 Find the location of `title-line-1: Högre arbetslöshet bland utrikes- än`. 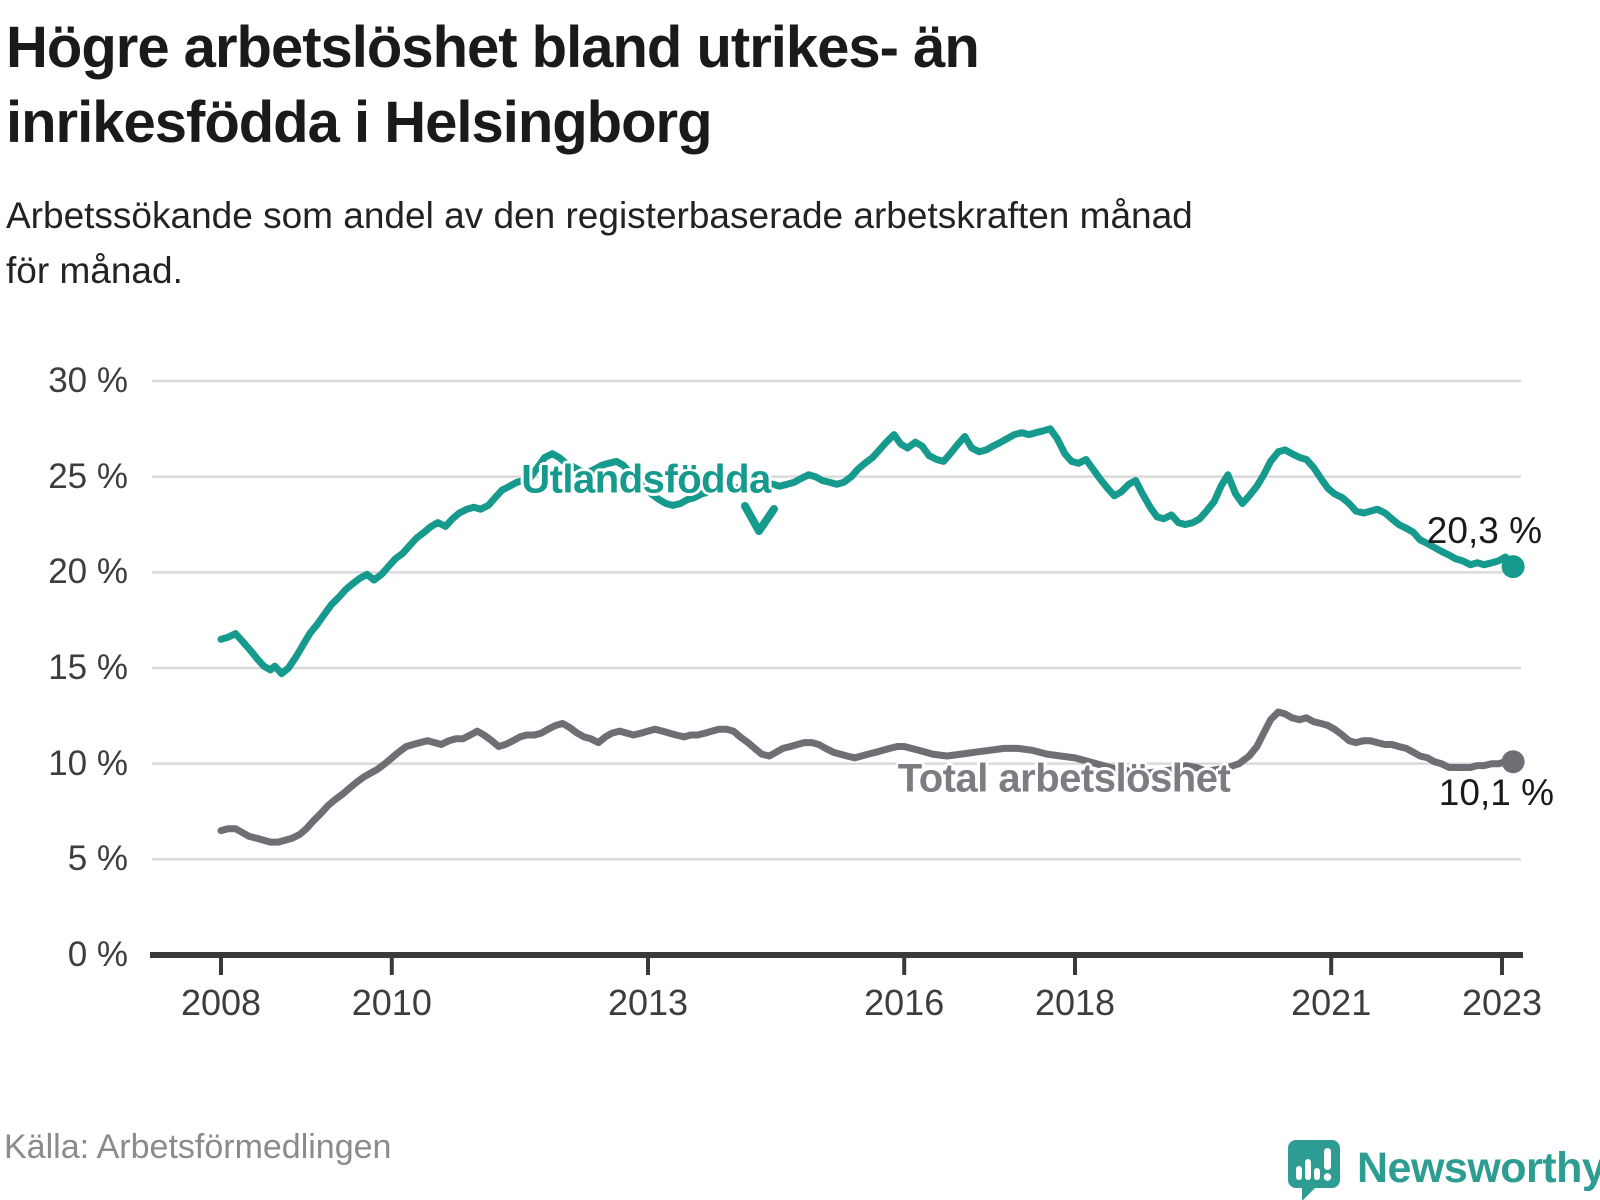

title-line-1: Högre arbetslöshet bland utrikes- än is located at coordinates (493, 47).